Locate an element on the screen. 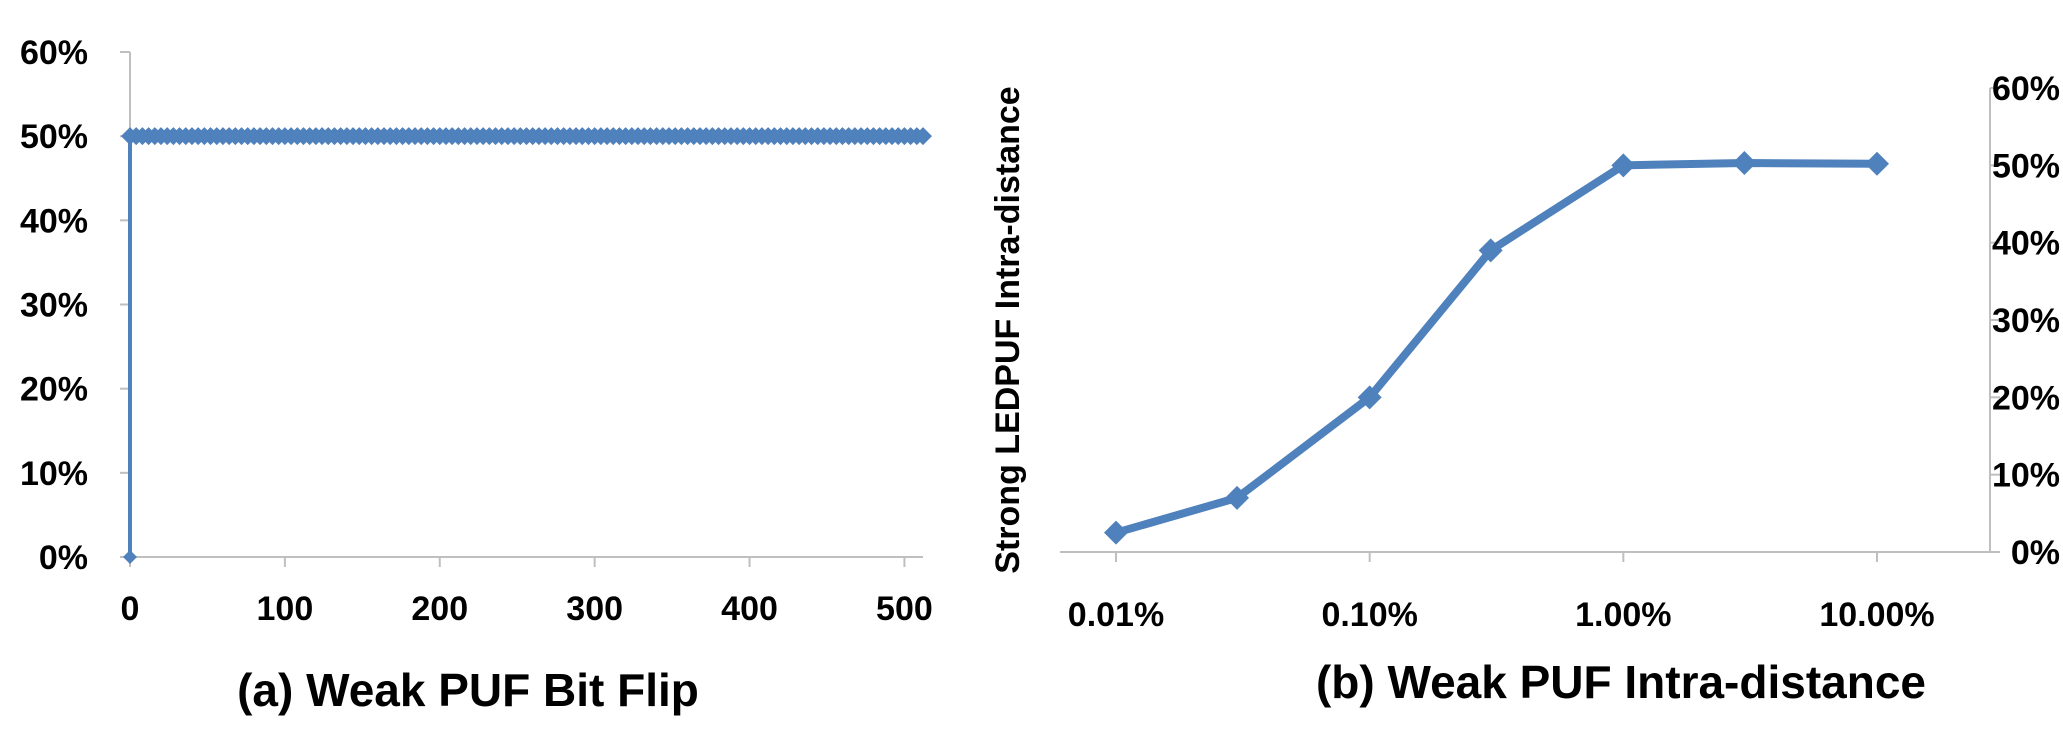 The width and height of the screenshot is (2063, 756). chart-a-x-tick-labels: 0 100 200 300 400 500 is located at coordinates (527, 609).